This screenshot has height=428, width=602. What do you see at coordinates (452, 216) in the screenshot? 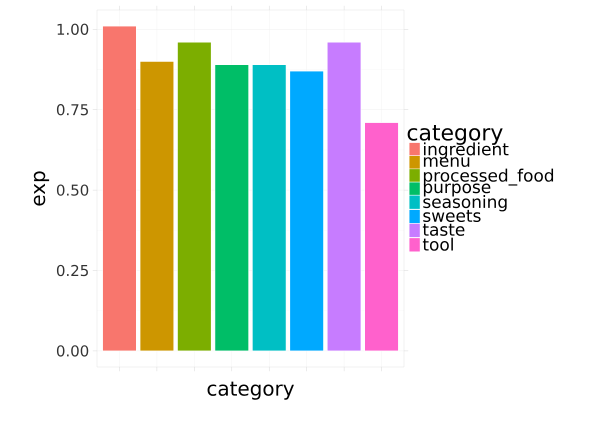
I see `legend-label: sweets` at bounding box center [452, 216].